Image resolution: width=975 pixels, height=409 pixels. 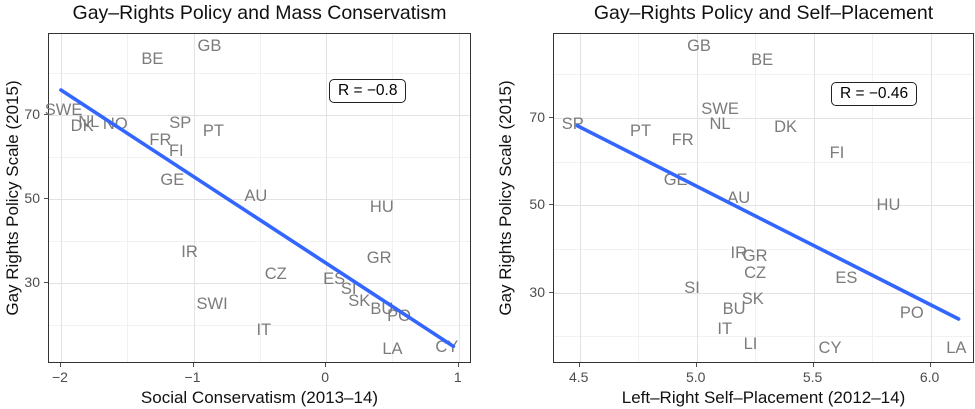 I want to click on x-tick-label: 0, so click(x=325, y=377).